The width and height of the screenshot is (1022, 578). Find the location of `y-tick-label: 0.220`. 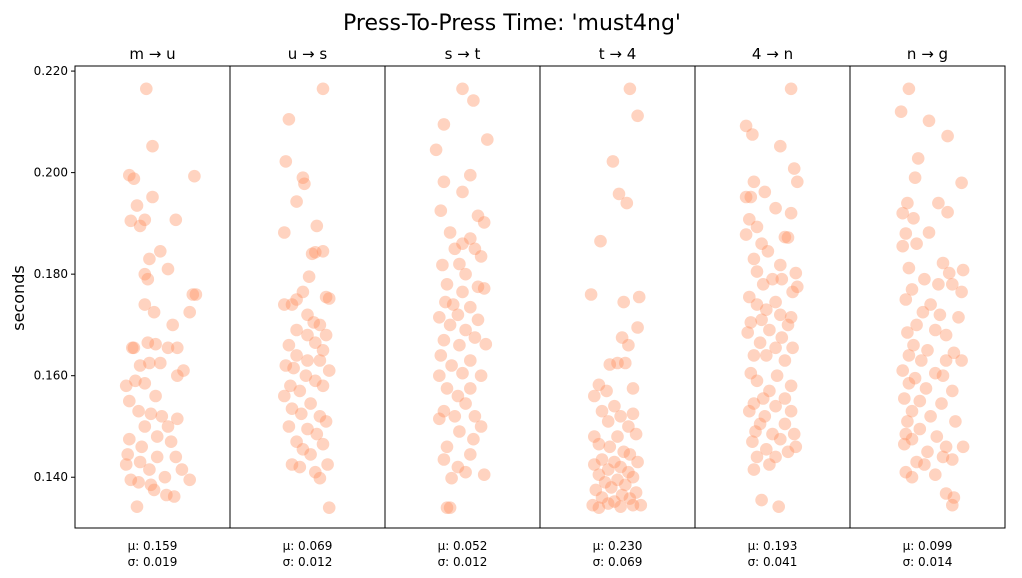

y-tick-label: 0.220 is located at coordinates (51, 71).